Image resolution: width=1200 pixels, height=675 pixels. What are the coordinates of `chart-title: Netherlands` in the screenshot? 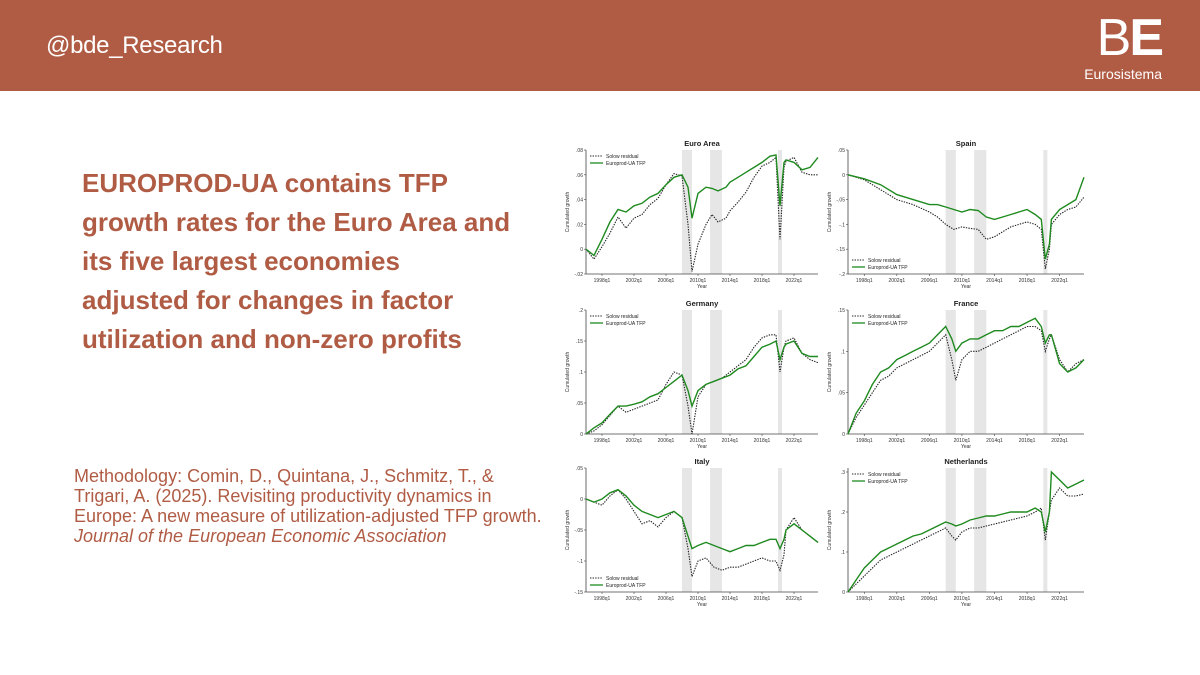 It's located at (965, 461).